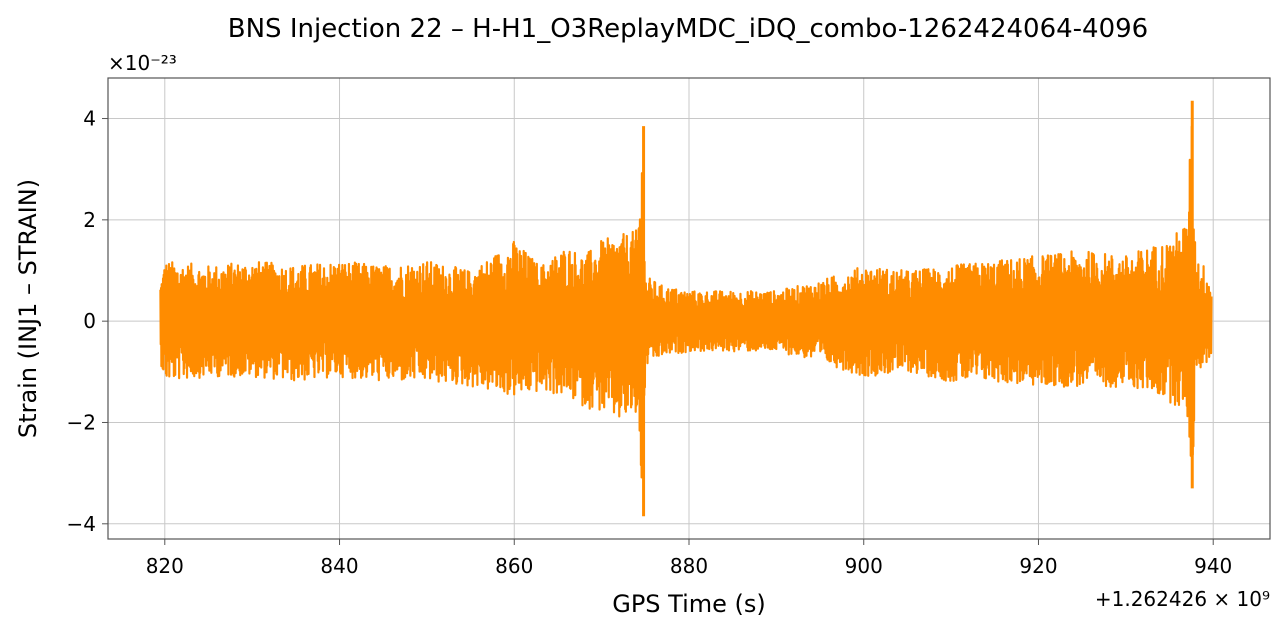 The height and width of the screenshot is (633, 1284). What do you see at coordinates (689, 566) in the screenshot?
I see `x-tick-label: 880` at bounding box center [689, 566].